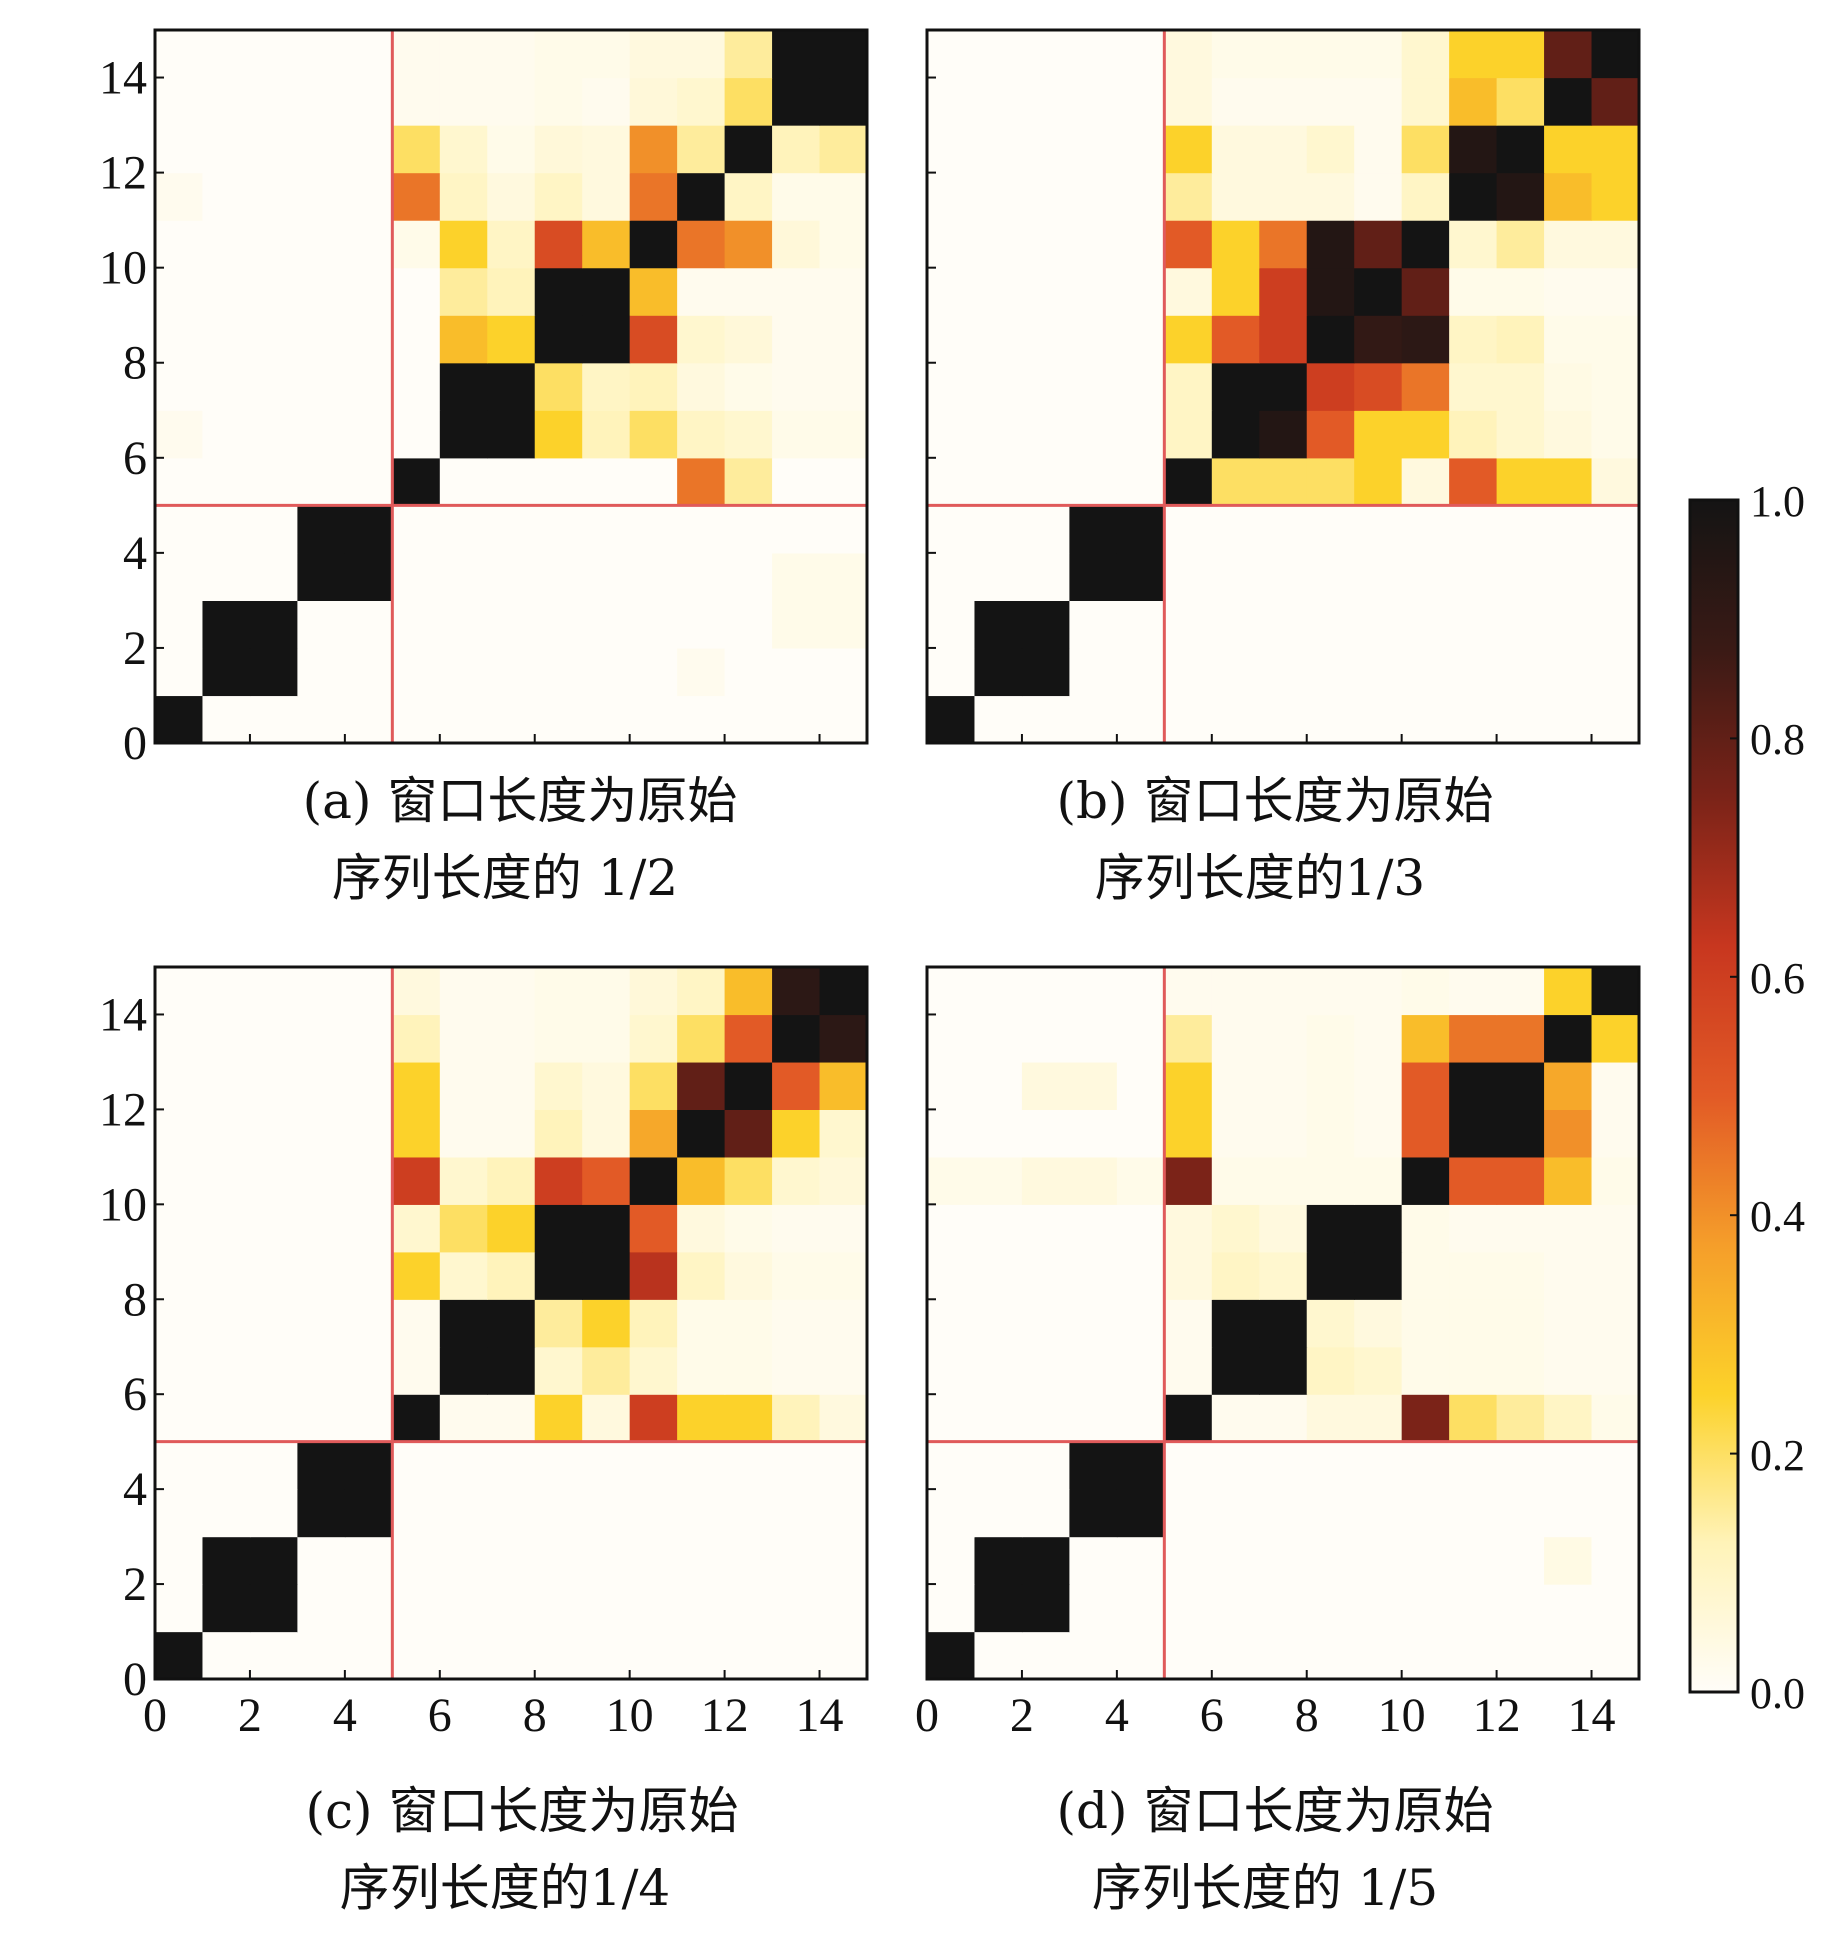  I want to click on x-tick-label: 2, so click(250, 1715).